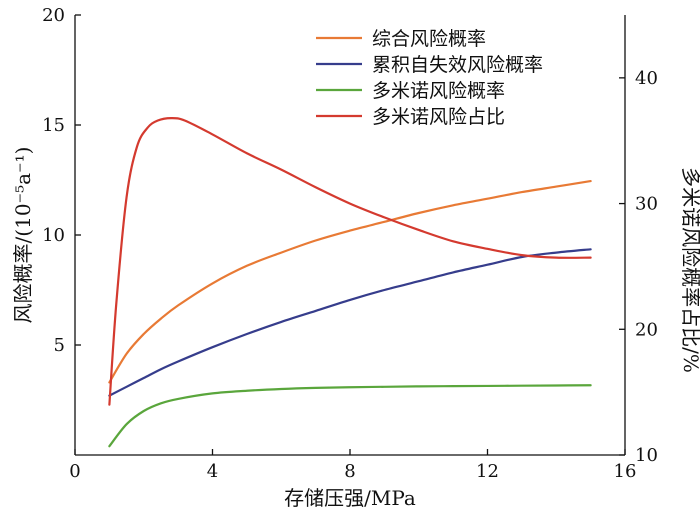 This screenshot has width=700, height=515. Describe the element at coordinates (487, 471) in the screenshot. I see `x-tick-label: 12` at that location.